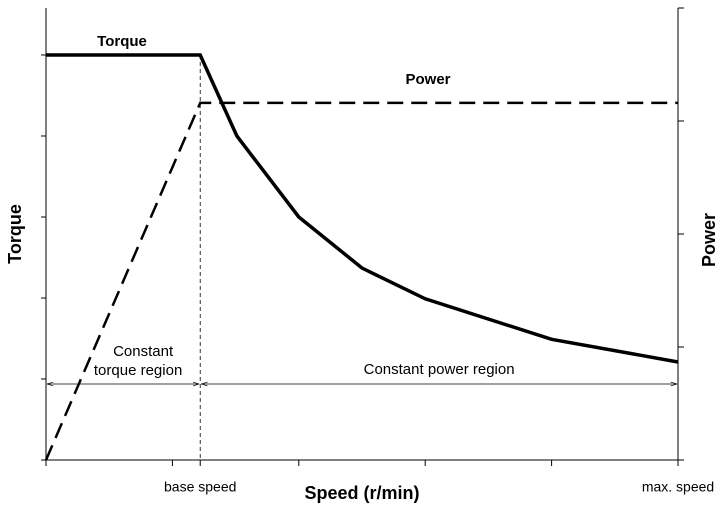  Describe the element at coordinates (138, 370) in the screenshot. I see `annotation: torque region` at that location.